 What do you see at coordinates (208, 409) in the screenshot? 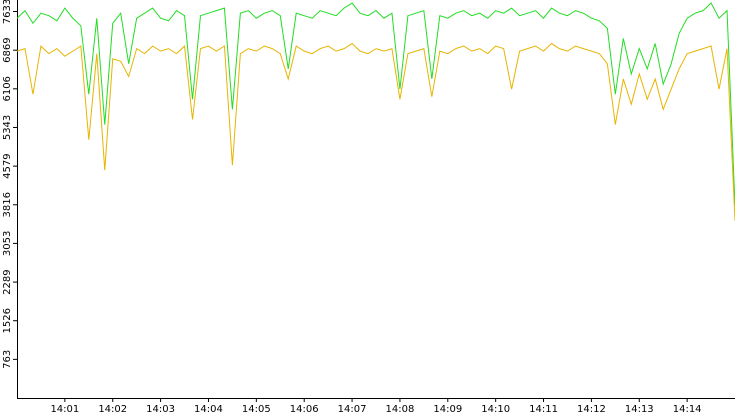
I see `x-tick-label: 14:04` at bounding box center [208, 409].